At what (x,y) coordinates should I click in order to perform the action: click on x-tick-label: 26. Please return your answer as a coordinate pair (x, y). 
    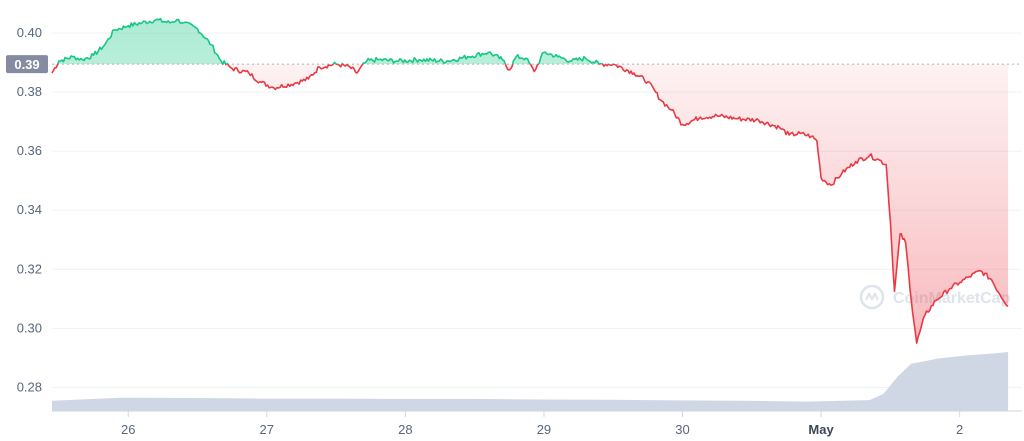
    Looking at the image, I should click on (128, 429).